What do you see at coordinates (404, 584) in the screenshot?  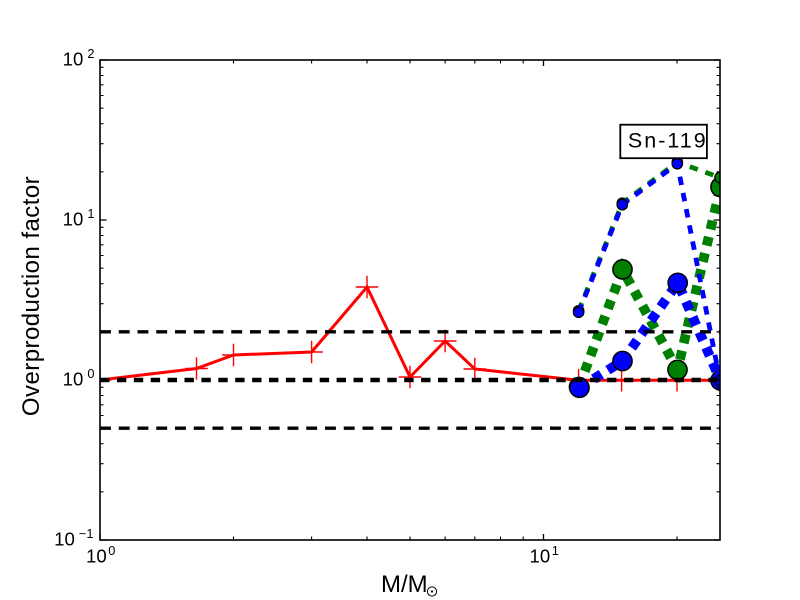 I see `svg-text: M/M` at bounding box center [404, 584].